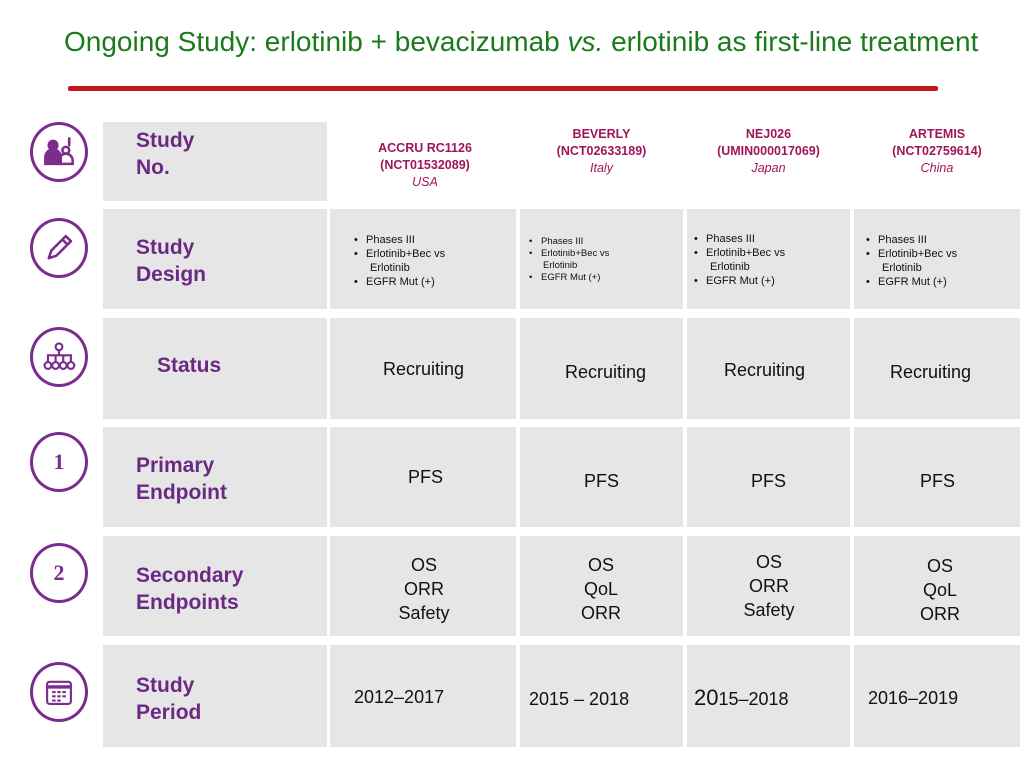  I want to click on doctor-patient-icon, so click(59, 152).